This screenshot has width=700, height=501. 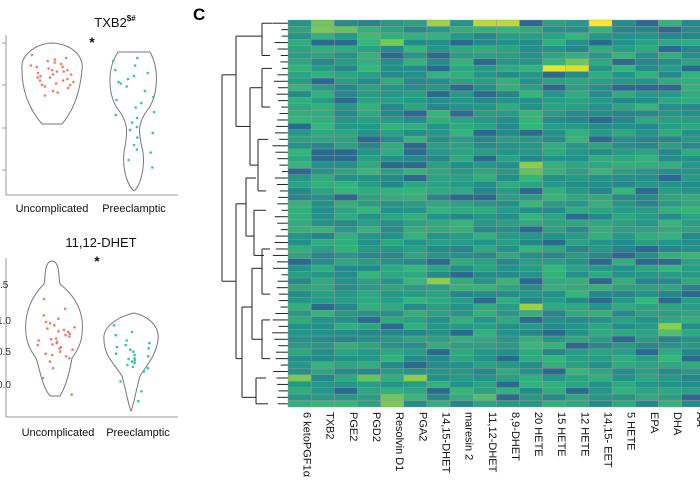 I want to click on column-label: PGA2, so click(x=422, y=426).